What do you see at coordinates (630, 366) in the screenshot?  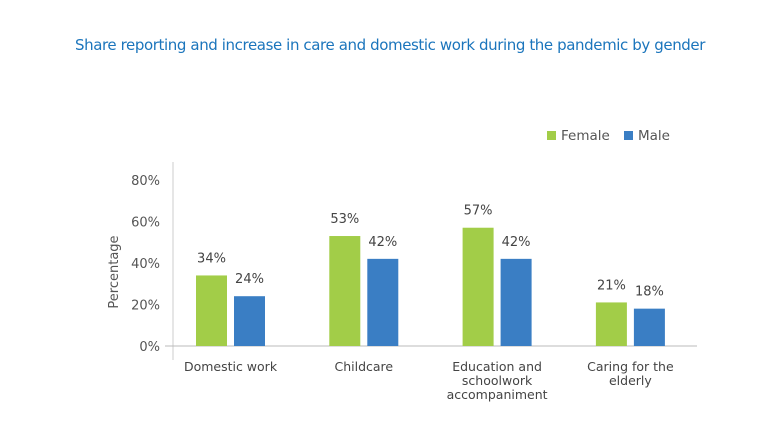 I see `x-tick-label: Caring for the` at bounding box center [630, 366].